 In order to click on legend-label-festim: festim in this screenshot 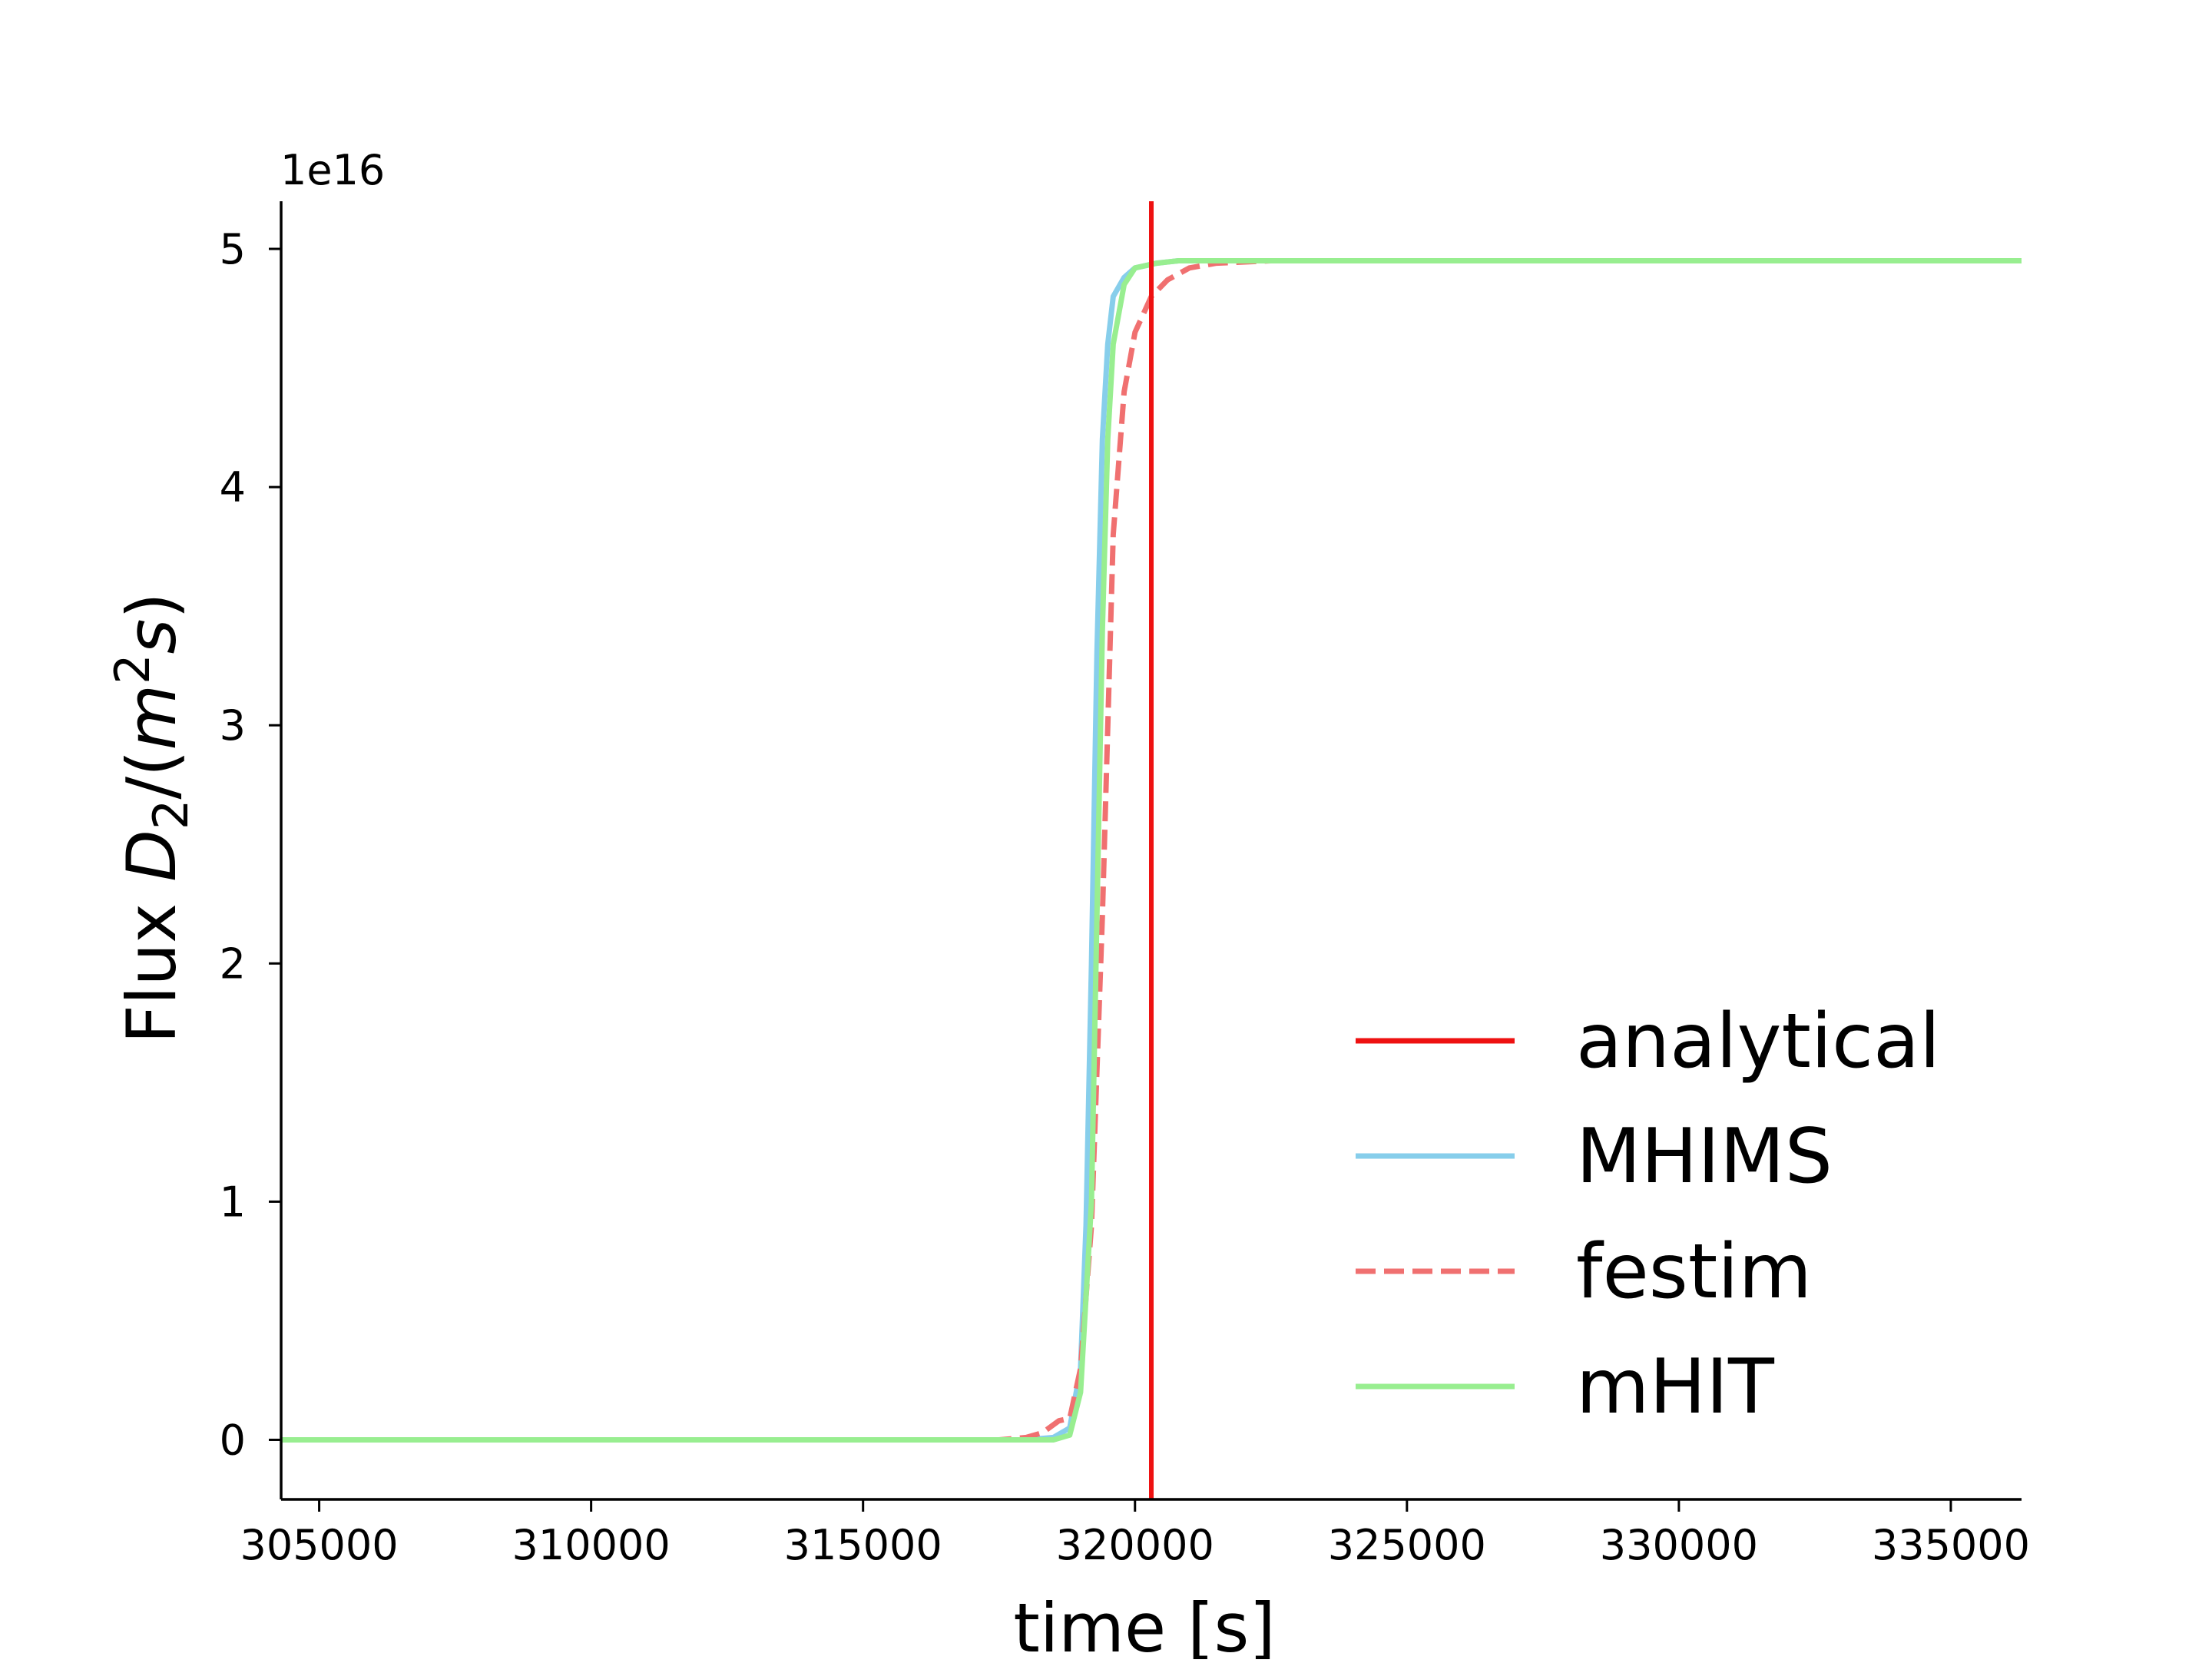, I will do `click(1694, 1272)`.